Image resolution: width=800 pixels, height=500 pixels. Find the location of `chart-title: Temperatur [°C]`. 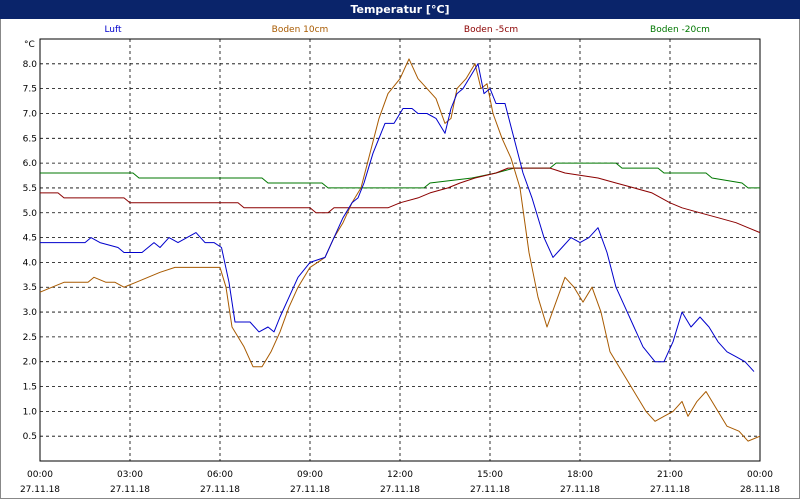

chart-title: Temperatur [°C] is located at coordinates (400, 9).